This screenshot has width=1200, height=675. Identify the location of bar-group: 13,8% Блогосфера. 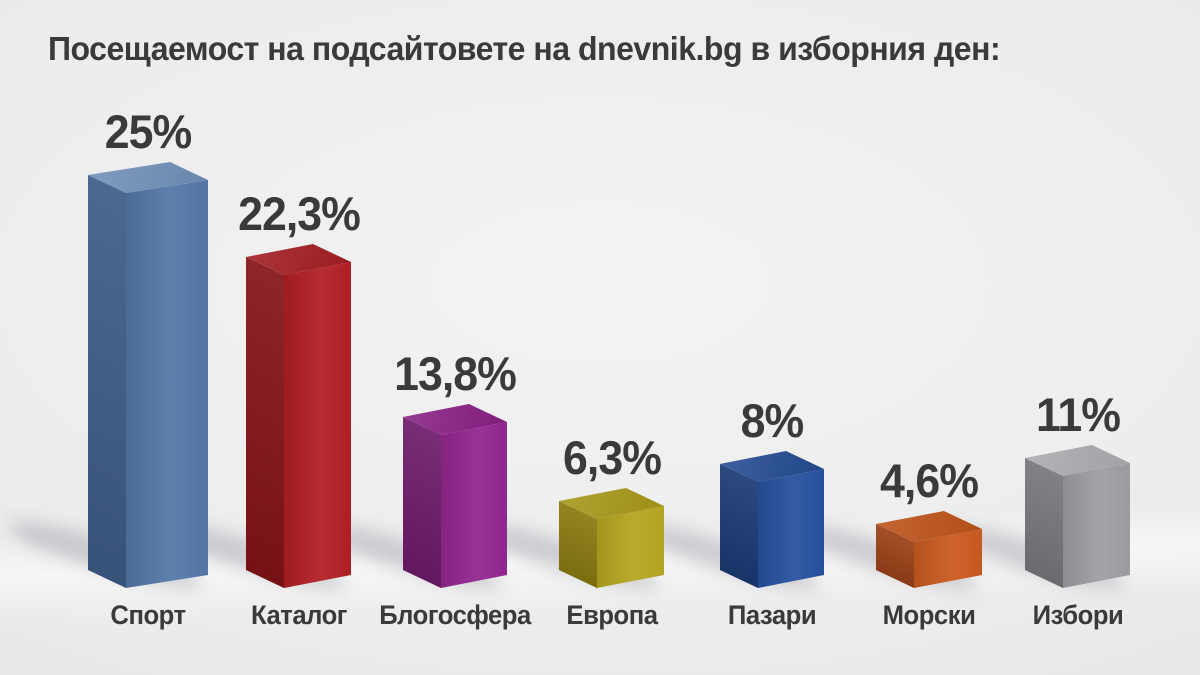
(428, 488).